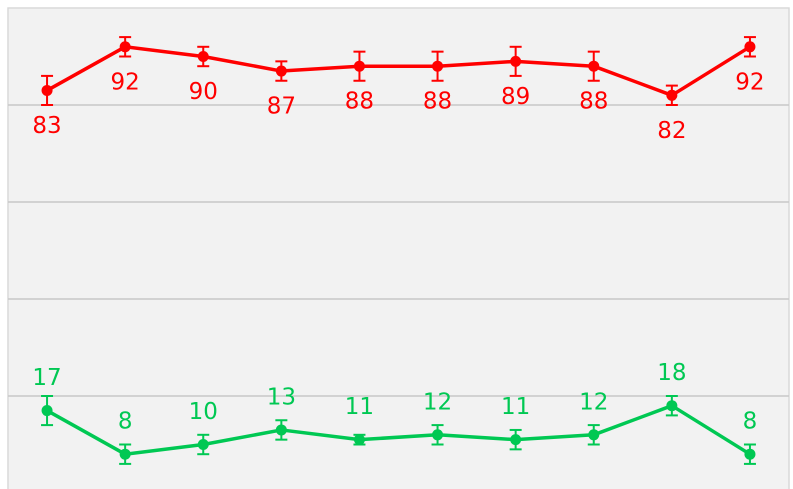 Image resolution: width=793 pixels, height=489 pixels. I want to click on data-label: 10, so click(203, 412).